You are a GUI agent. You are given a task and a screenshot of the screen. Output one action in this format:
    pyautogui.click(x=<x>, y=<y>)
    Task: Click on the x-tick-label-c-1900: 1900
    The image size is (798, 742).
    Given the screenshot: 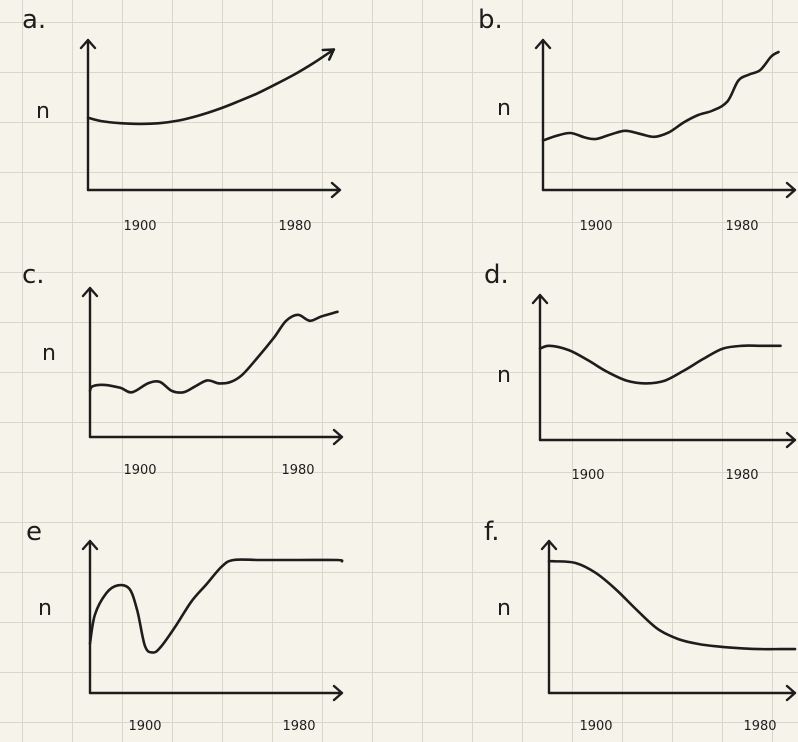 What is the action you would take?
    pyautogui.click(x=139, y=470)
    